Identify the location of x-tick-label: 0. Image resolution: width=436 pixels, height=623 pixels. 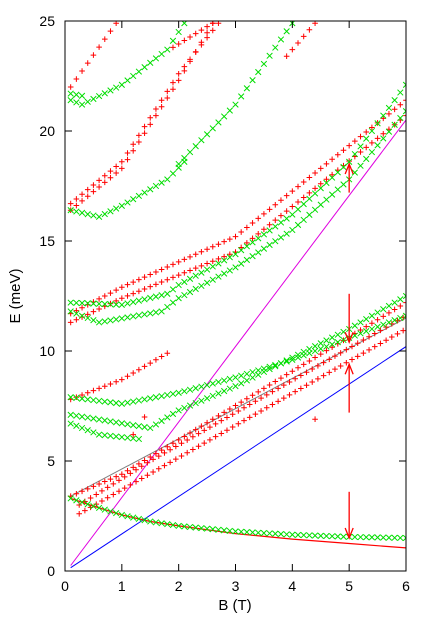
(65, 586).